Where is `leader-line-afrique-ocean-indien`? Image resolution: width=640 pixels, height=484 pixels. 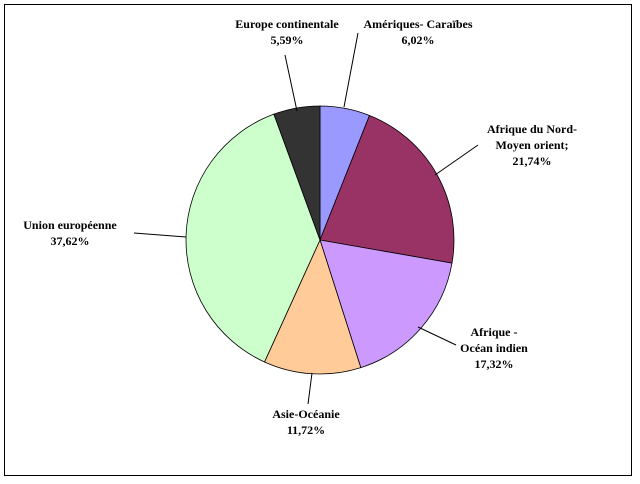
leader-line-afrique-ocean-indien is located at coordinates (437, 336).